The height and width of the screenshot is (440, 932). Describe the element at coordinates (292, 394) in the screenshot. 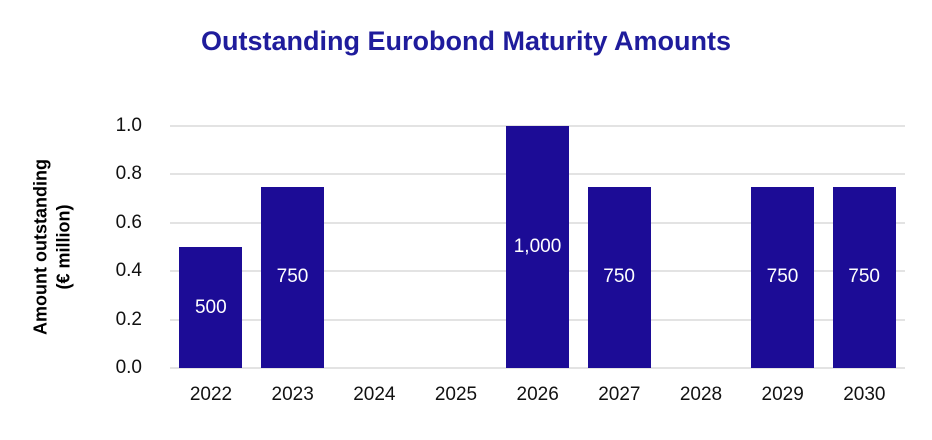

I see `x-tick-label-2023: 2023` at that location.